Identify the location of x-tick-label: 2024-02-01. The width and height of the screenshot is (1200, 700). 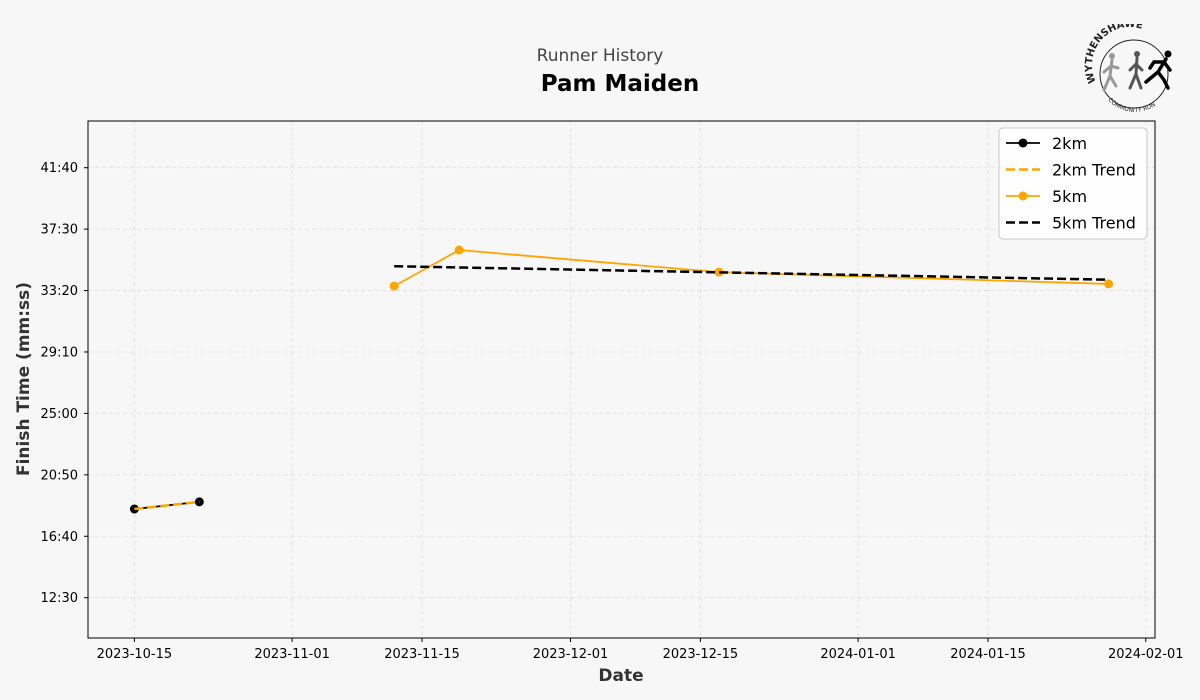
(1146, 654).